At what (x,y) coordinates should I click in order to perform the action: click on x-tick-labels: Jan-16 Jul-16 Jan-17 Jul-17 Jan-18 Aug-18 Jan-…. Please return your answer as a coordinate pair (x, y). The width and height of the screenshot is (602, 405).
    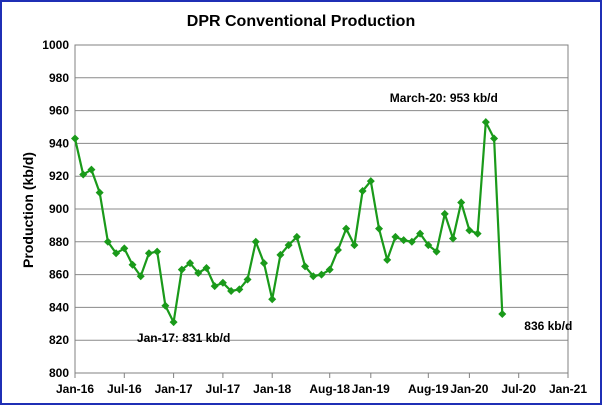
    Looking at the image, I should click on (321, 384).